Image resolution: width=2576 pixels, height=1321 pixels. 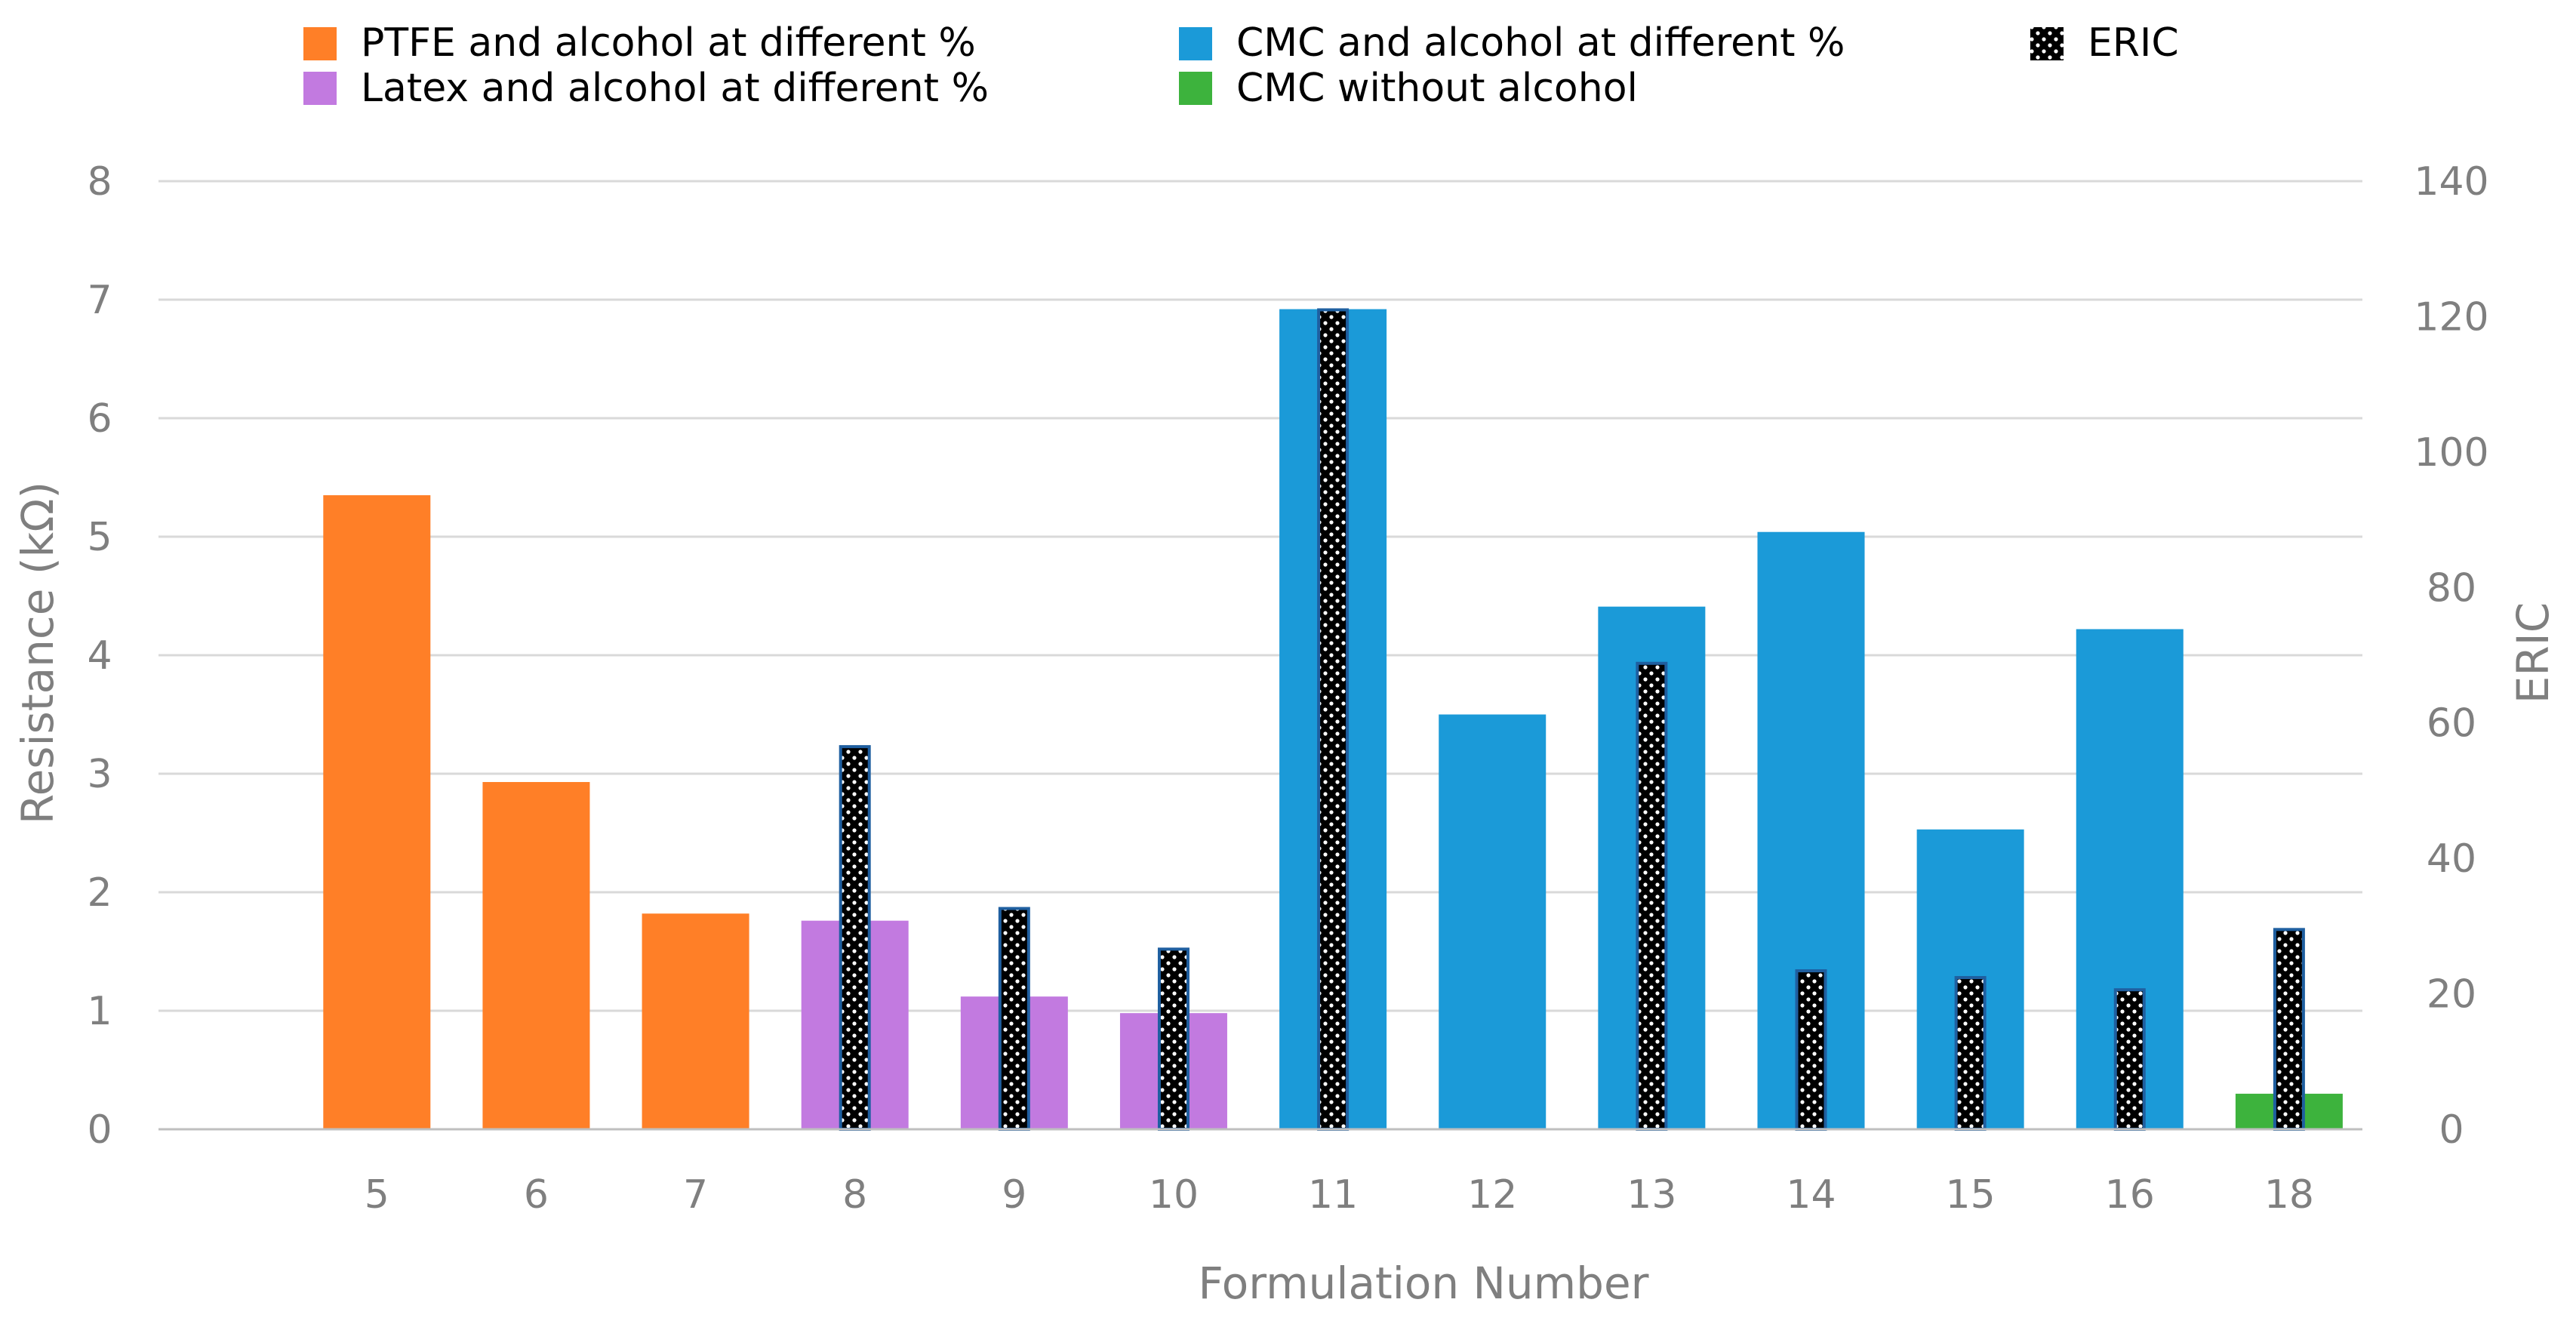 What do you see at coordinates (320, 43) in the screenshot?
I see `legend-swatch-ptfe` at bounding box center [320, 43].